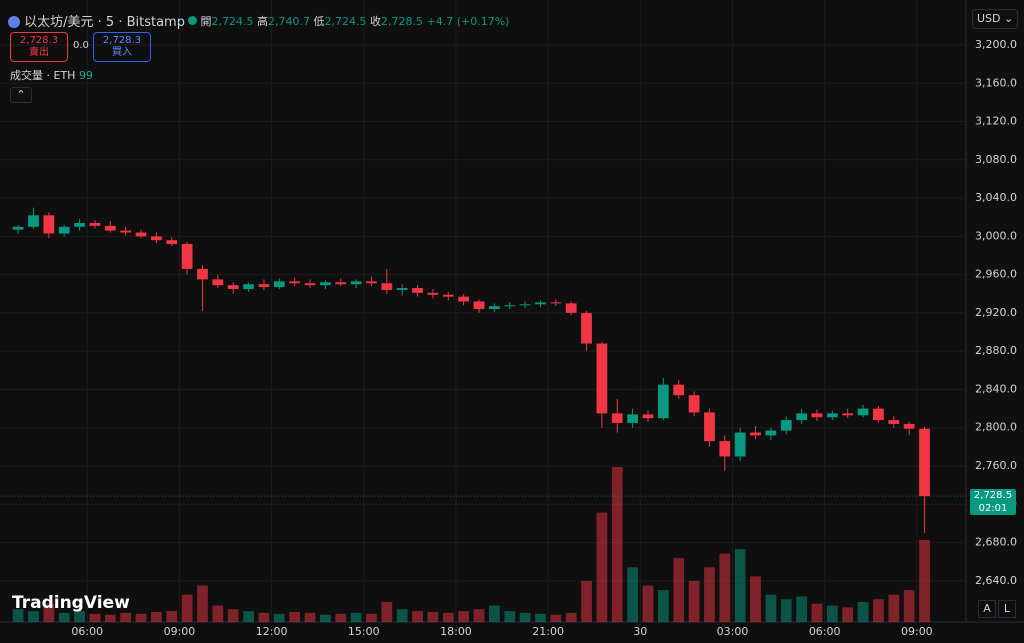  I want to click on x-tick-label: 09:00, so click(917, 631).